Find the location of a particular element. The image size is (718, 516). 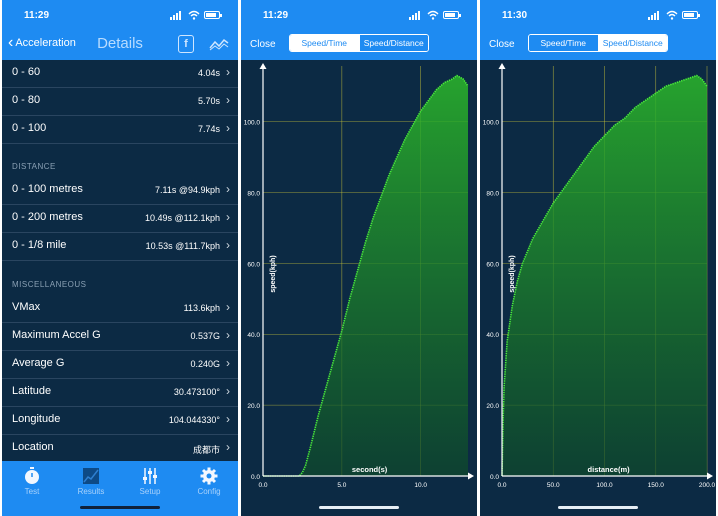

y-tick-label: 40.0 is located at coordinates (492, 335).